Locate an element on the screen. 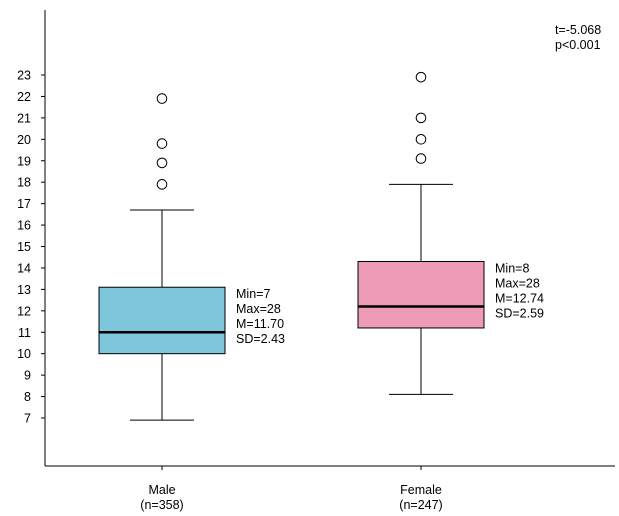  y-tick-label: 15 is located at coordinates (24, 247).